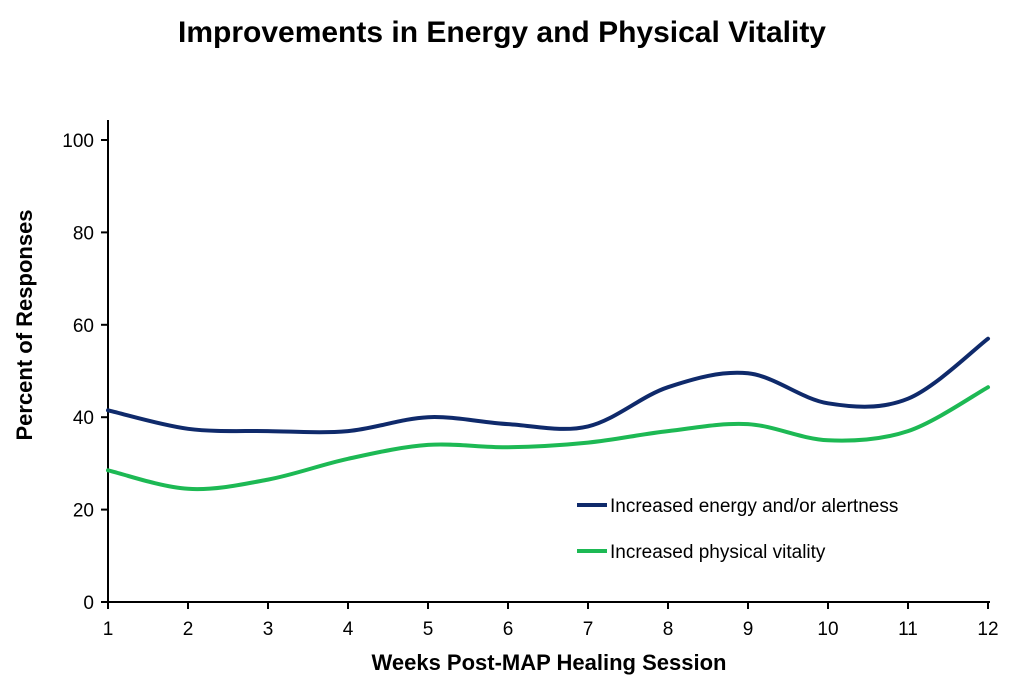  I want to click on y-tick-label: 60, so click(83, 326).